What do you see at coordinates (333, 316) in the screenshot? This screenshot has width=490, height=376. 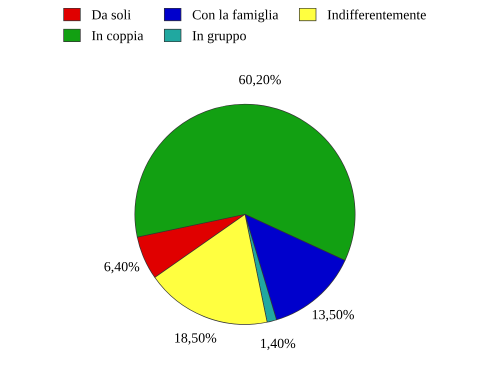 I see `data-label: 13,50%` at bounding box center [333, 316].